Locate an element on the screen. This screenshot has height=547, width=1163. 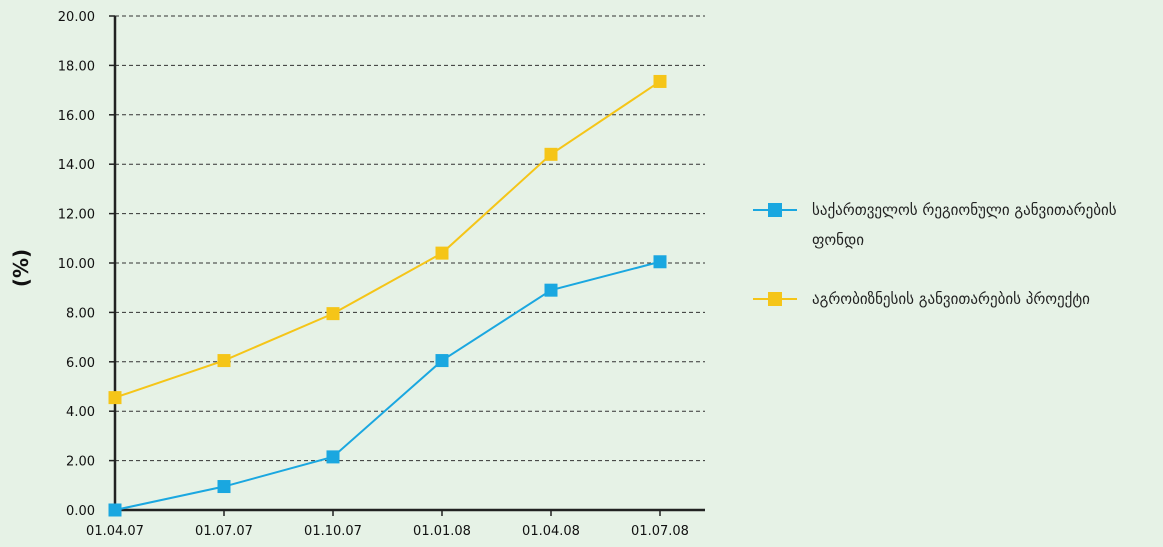
y-tick-label: 8.00 is located at coordinates (80, 313).